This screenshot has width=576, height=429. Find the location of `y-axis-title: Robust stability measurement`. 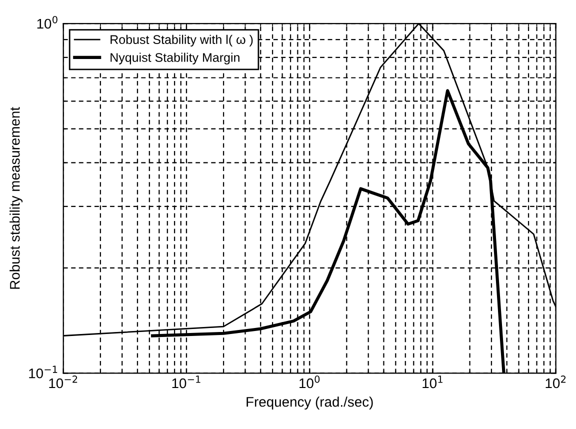

y-axis-title: Robust stability measurement is located at coordinates (16, 198).